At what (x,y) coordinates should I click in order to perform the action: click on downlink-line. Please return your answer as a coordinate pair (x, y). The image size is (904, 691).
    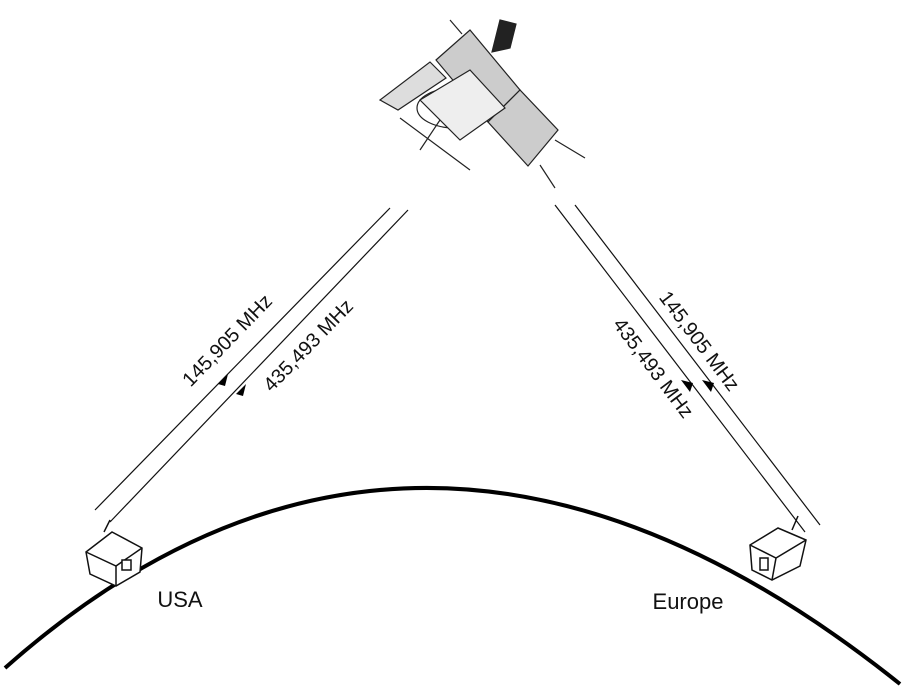
    Looking at the image, I should click on (680, 368).